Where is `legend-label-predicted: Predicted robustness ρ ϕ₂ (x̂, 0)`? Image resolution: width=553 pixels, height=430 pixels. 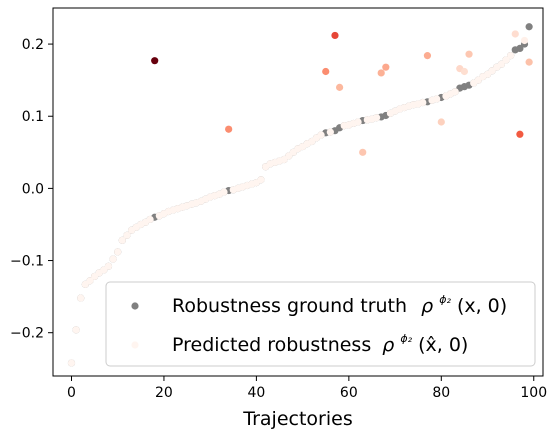 legend-label-predicted: Predicted robustness ρ ϕ₂ (x̂, 0) is located at coordinates (320, 340).